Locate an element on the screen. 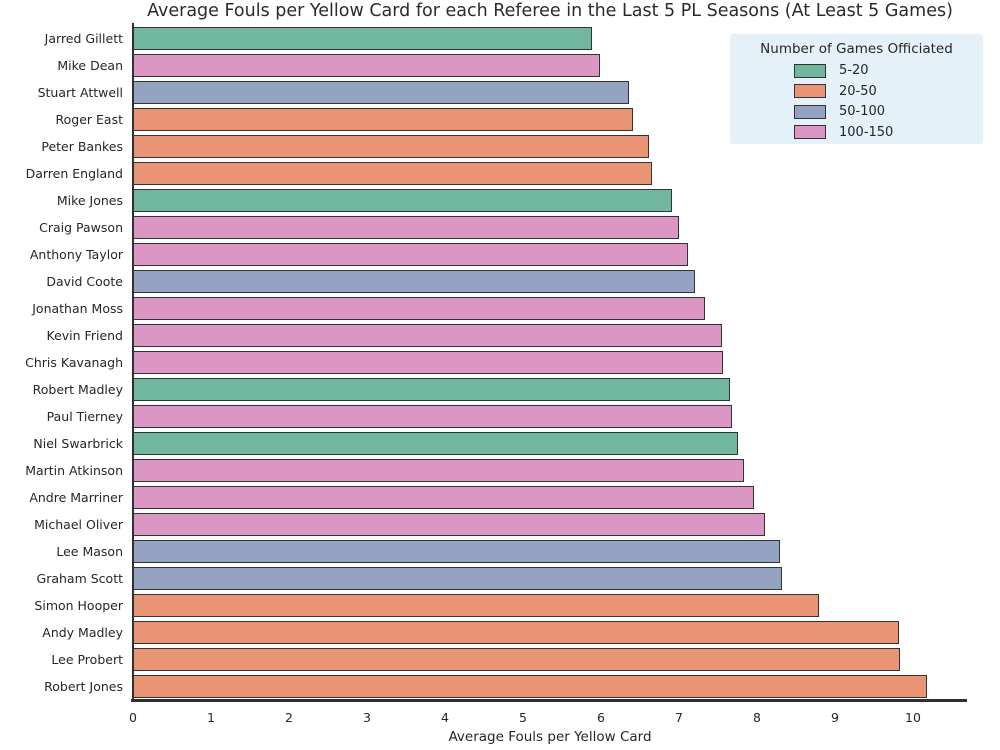 Image resolution: width=1000 pixels, height=750 pixels. y-tick-label: Graham Scott is located at coordinates (79, 578).